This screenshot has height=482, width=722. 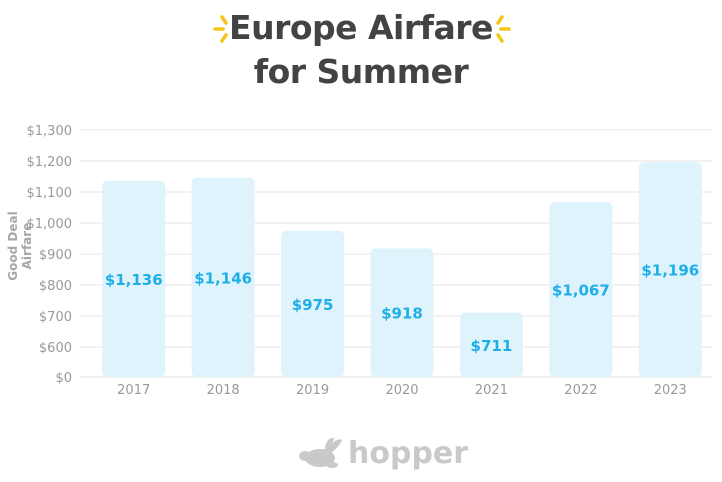 I want to click on y-tick-label: $1,000, so click(x=50, y=224).